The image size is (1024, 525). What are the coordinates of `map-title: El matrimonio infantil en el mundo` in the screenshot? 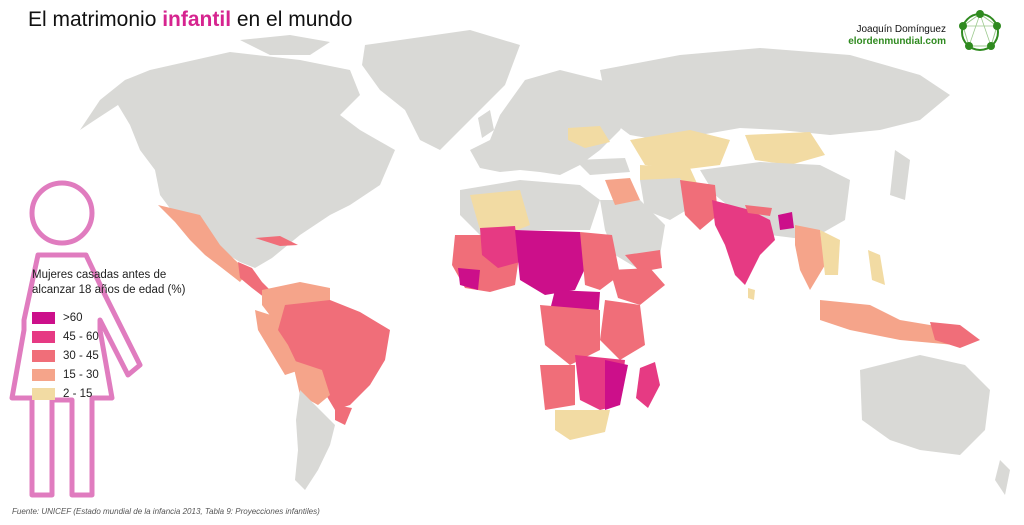 It's located at (190, 20).